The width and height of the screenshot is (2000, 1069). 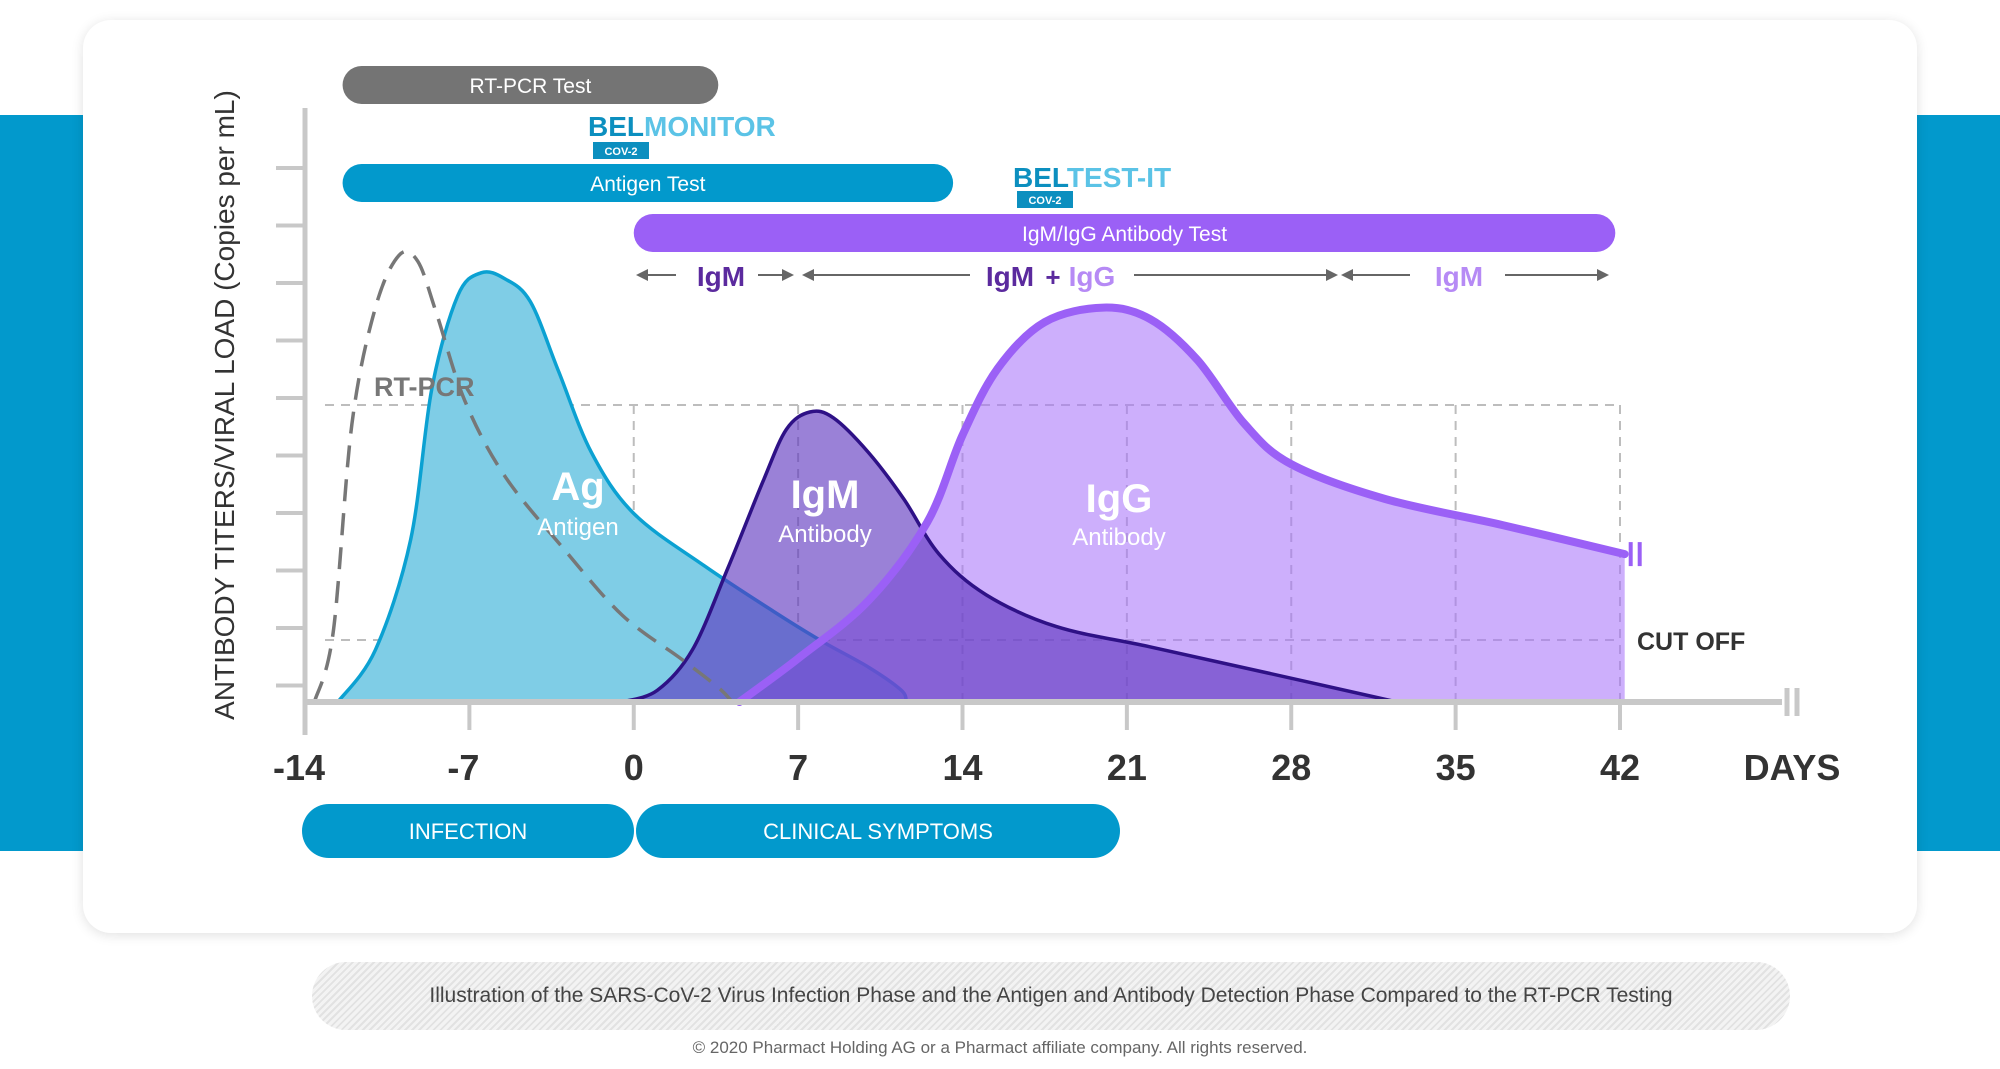 I want to click on x-tick-label: 7, so click(x=798, y=767).